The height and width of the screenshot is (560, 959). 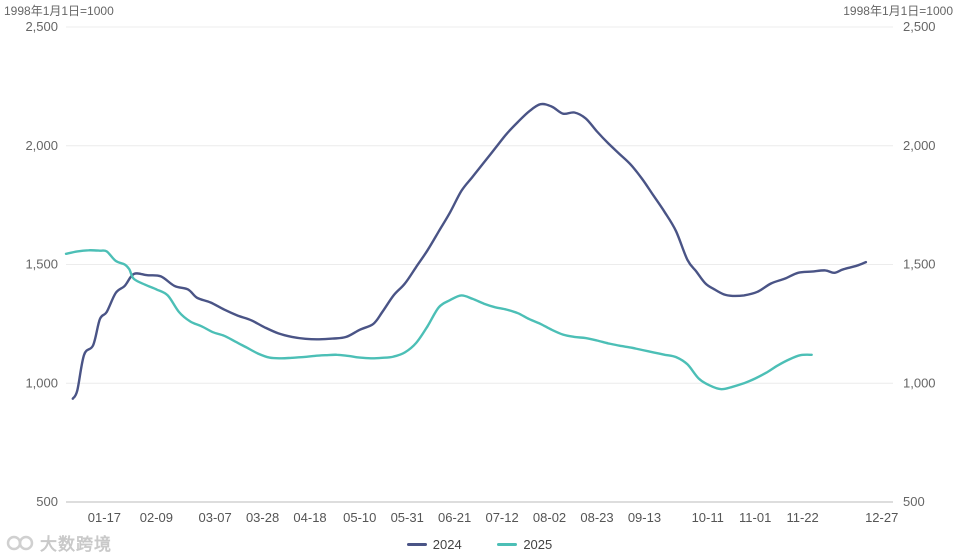 What do you see at coordinates (644, 517) in the screenshot?
I see `x-tick-label: 09-13` at bounding box center [644, 517].